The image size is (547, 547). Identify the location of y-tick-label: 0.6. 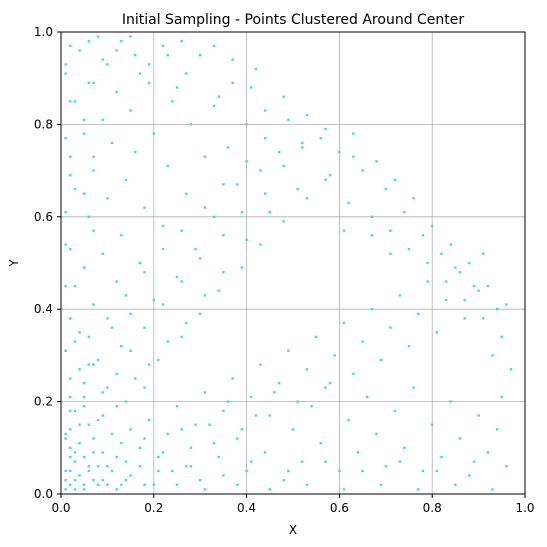
(43, 217).